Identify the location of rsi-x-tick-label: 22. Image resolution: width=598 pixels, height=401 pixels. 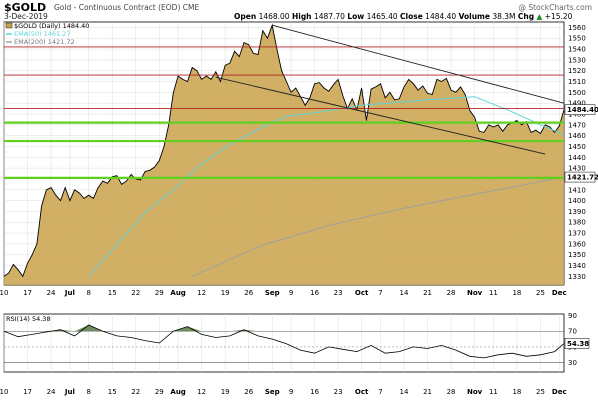
(135, 392).